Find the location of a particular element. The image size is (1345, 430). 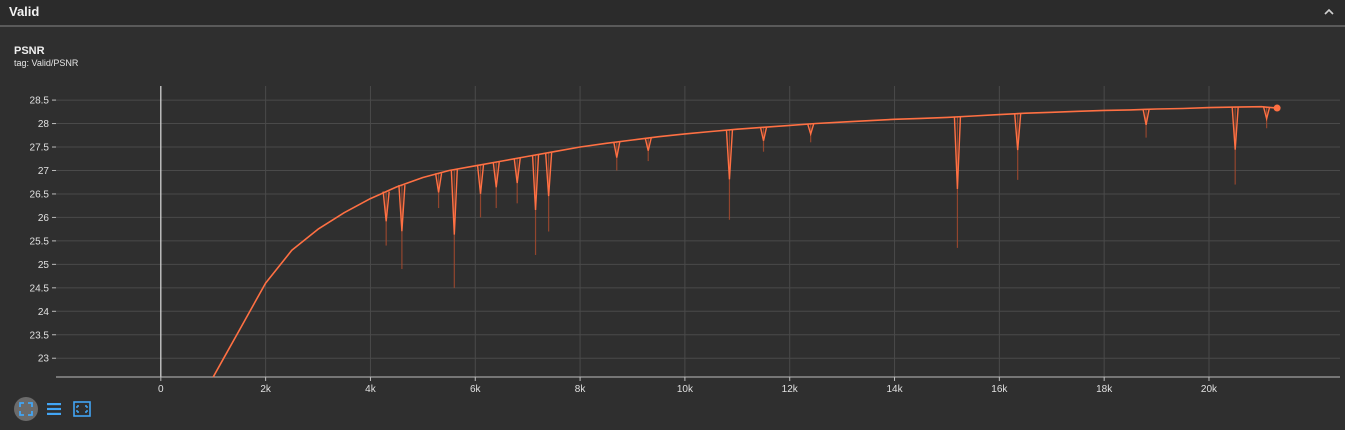

y-tick-label: 28.5 is located at coordinates (40, 101).